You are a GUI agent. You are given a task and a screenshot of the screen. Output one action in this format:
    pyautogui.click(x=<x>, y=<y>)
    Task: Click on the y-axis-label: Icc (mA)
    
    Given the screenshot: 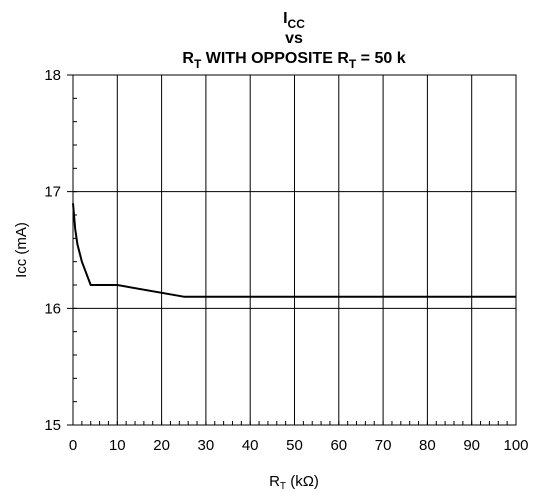 What is the action you would take?
    pyautogui.click(x=21, y=250)
    